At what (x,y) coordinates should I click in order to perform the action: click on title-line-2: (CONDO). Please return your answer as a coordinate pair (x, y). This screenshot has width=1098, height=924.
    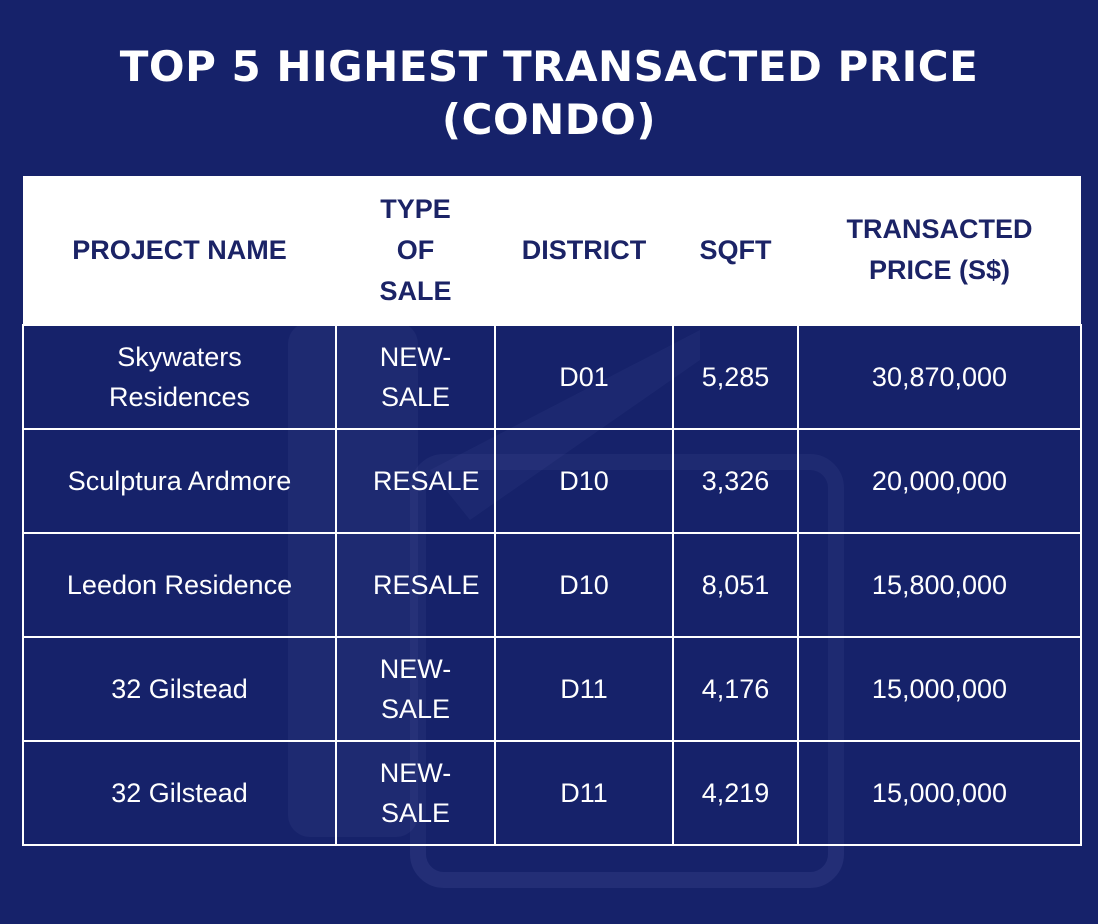
    Looking at the image, I should click on (549, 119).